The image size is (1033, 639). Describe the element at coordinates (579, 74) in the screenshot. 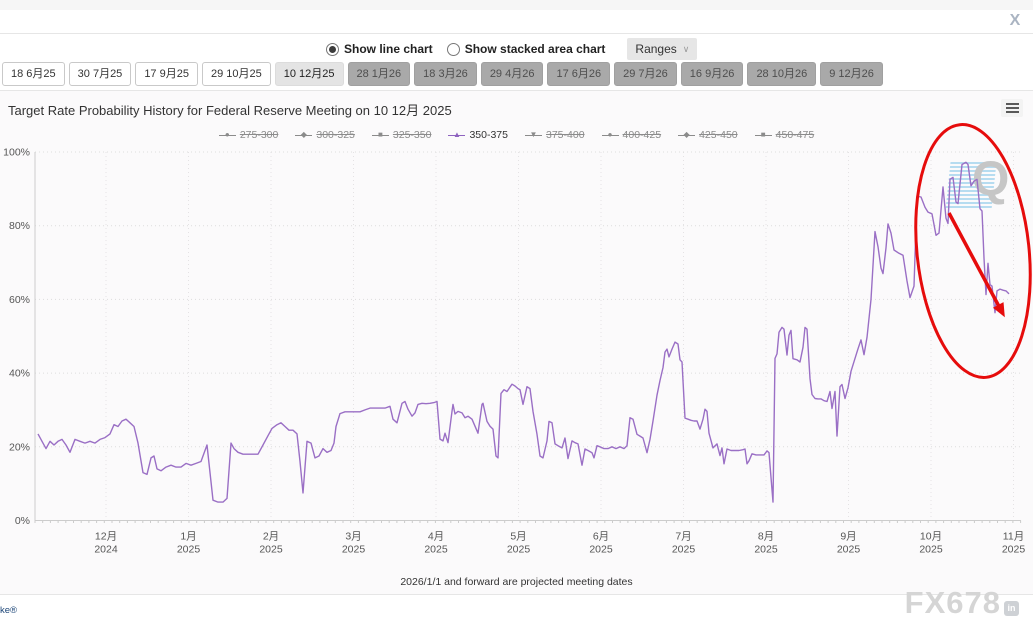

I see `meeting-tab-8: 17 6月26` at that location.